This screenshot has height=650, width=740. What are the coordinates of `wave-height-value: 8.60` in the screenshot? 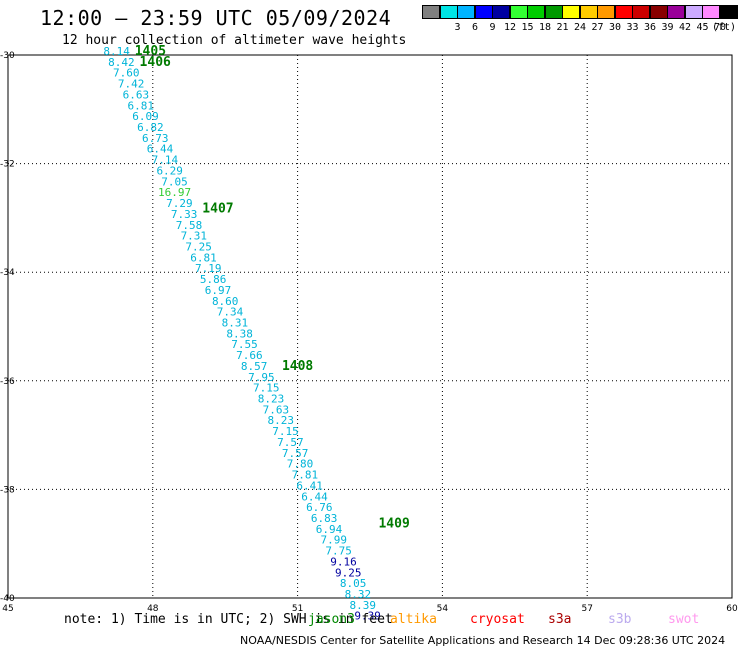 It's located at (225, 301).